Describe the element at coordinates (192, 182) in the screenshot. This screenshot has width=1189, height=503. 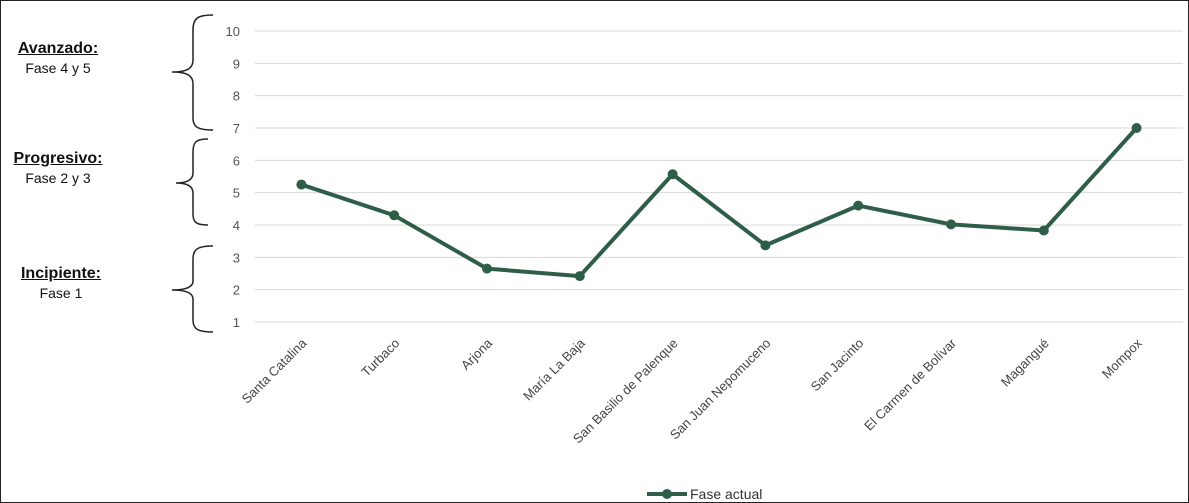
I see `brace-progresivo` at that location.